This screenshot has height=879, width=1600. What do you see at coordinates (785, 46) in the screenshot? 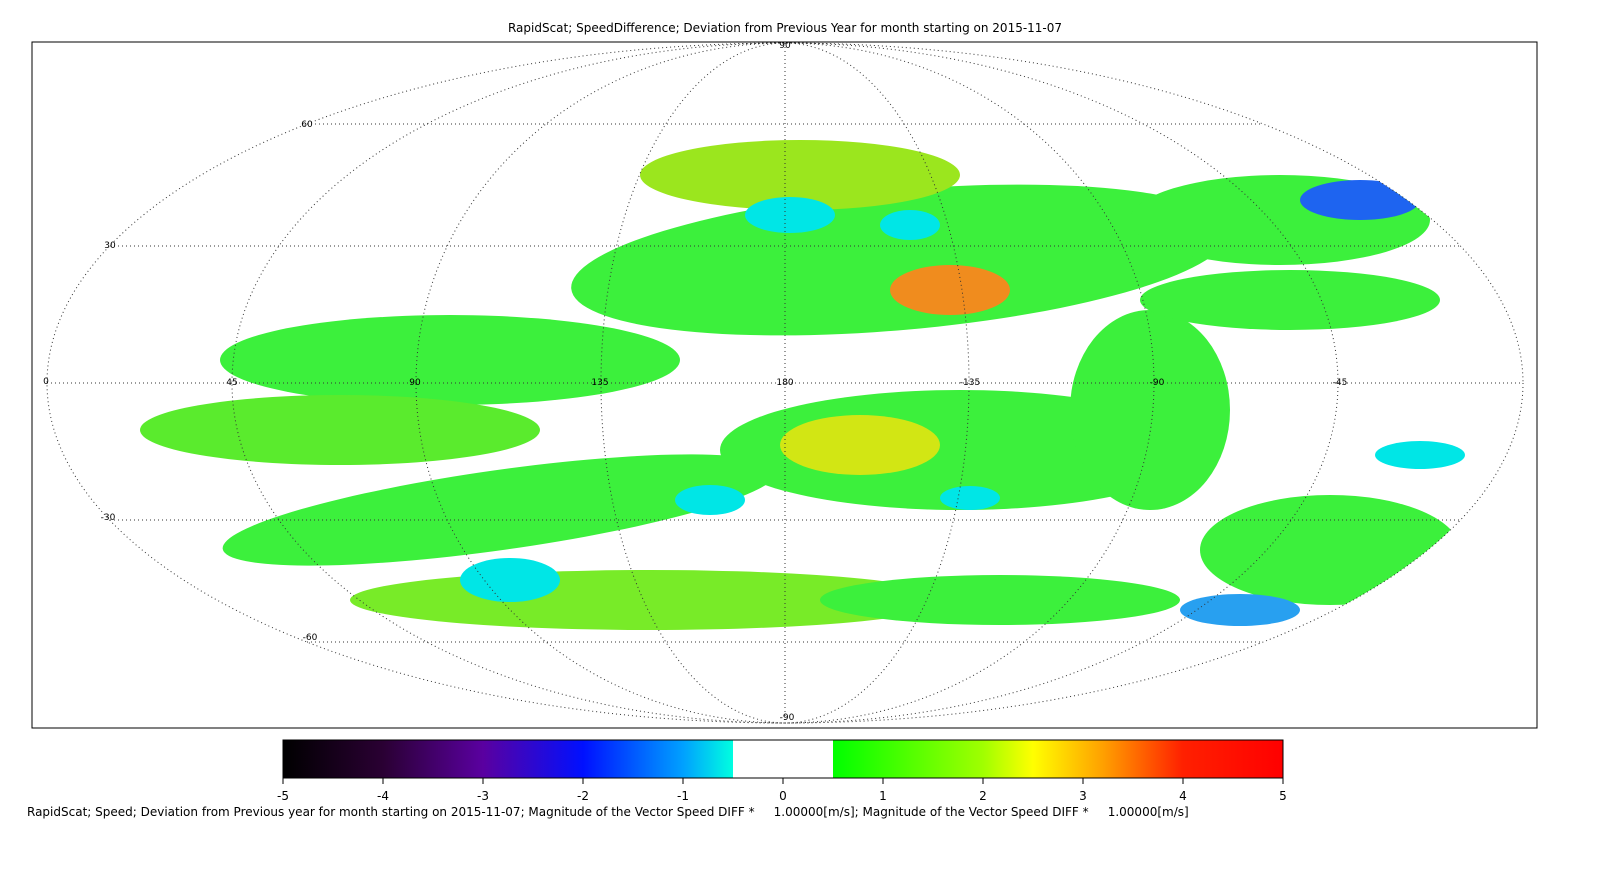
I see `lat-label: 90` at bounding box center [785, 46].